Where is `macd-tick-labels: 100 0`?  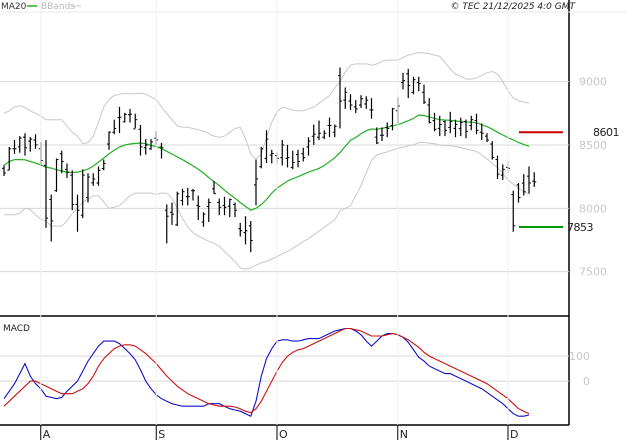
macd-tick-labels: 100 0 is located at coordinates (579, 369).